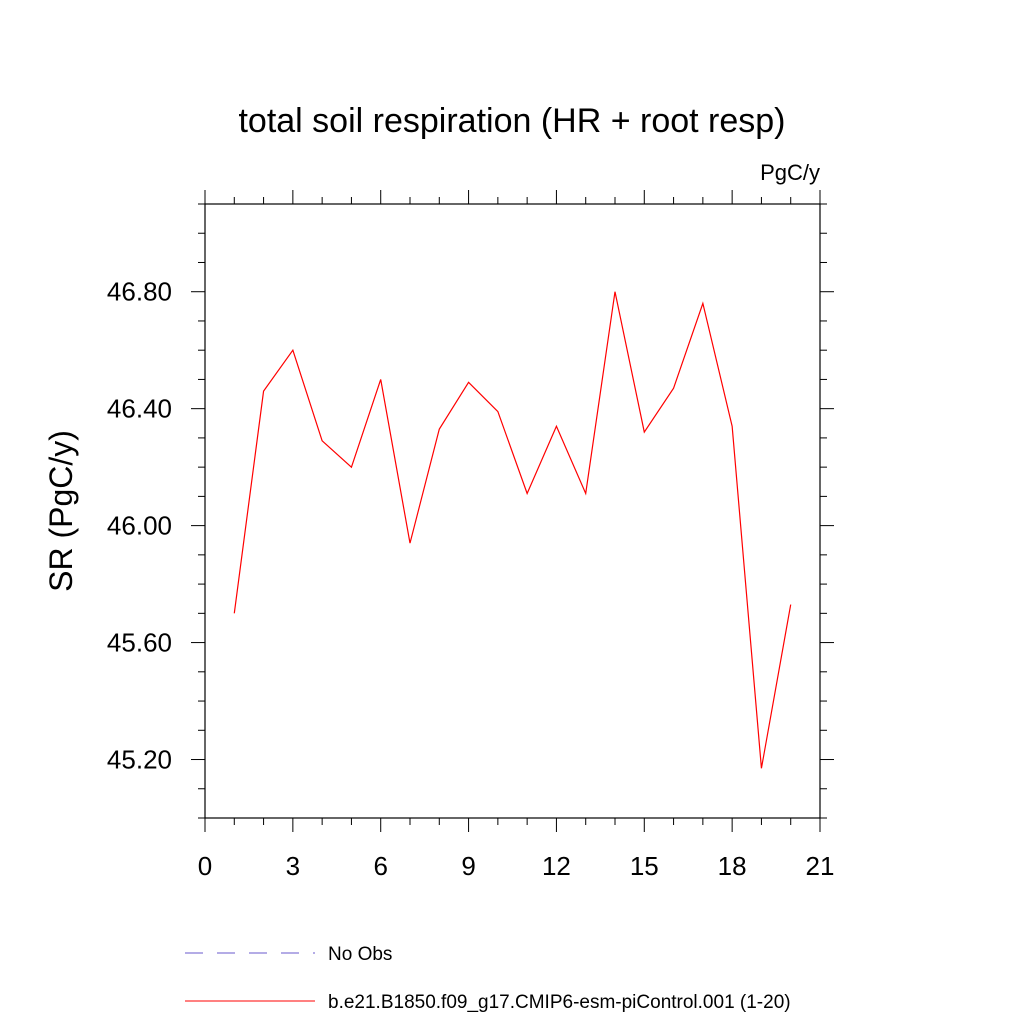  I want to click on legend-label-no-obs: No Obs, so click(360, 954).